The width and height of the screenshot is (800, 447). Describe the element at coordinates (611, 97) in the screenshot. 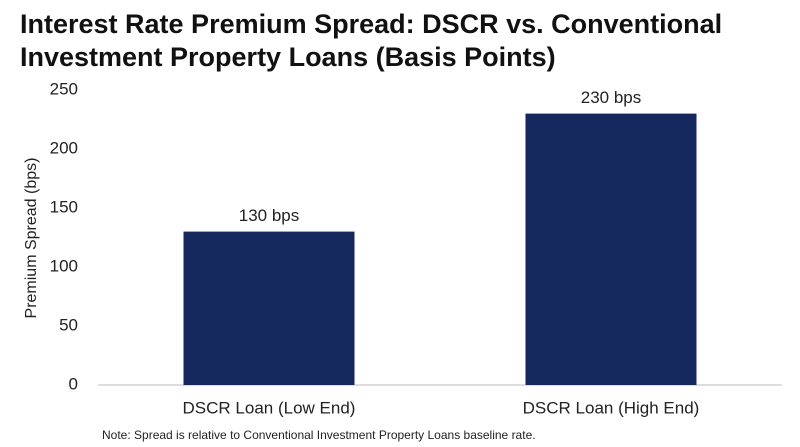

I see `value-label: 230 bps` at that location.